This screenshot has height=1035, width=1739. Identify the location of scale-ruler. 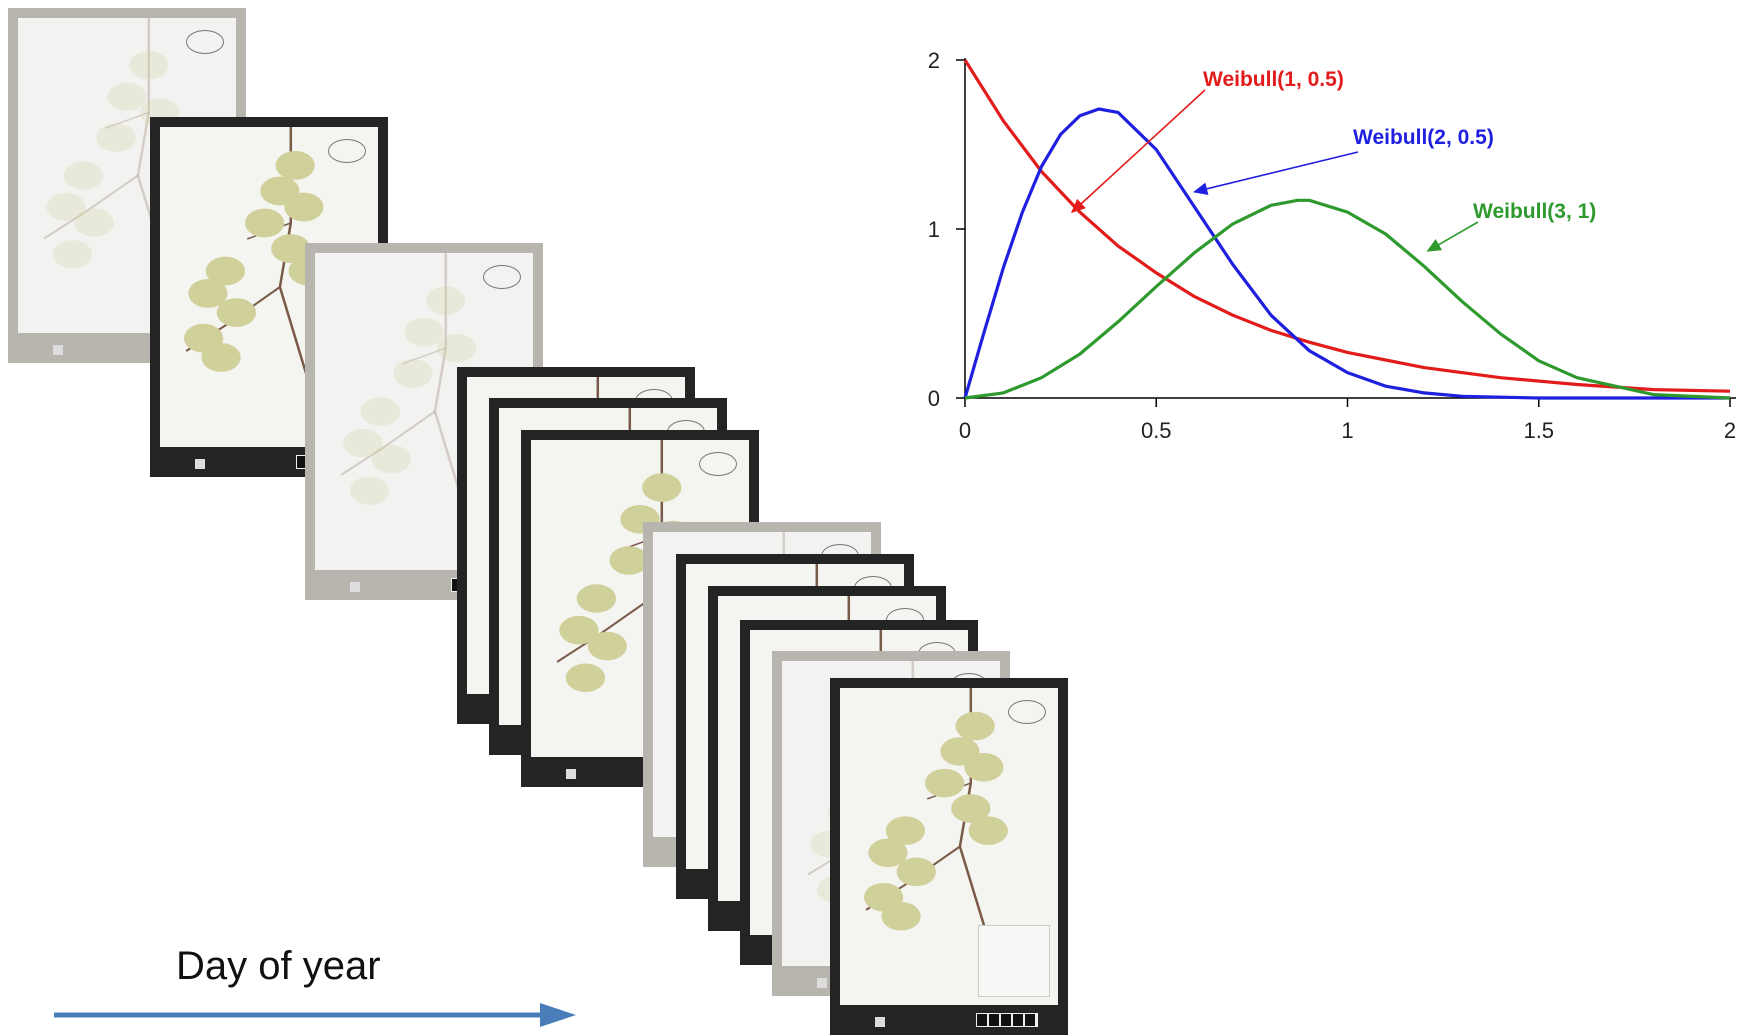
(1007, 1020).